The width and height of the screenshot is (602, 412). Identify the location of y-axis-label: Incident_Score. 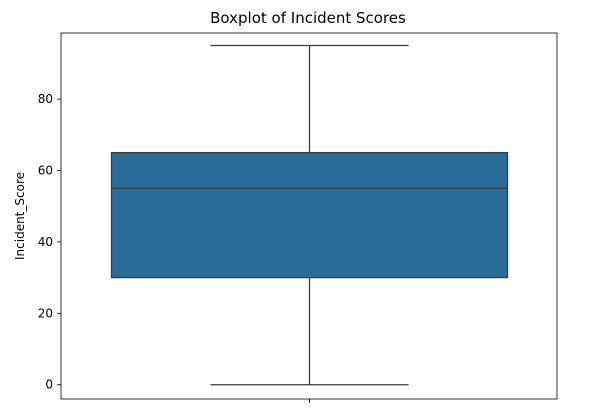
(20, 216).